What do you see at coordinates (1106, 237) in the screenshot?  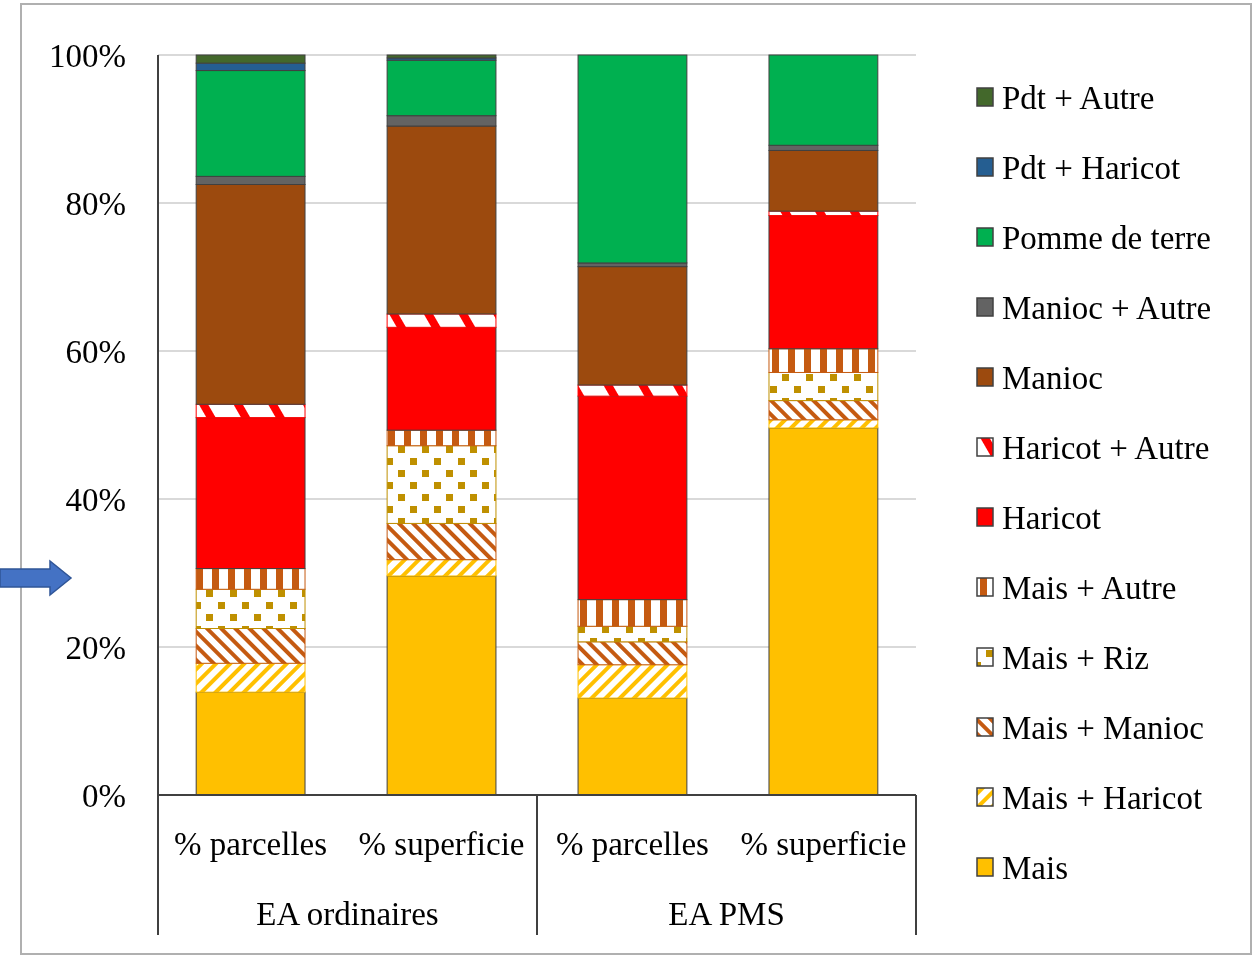 I see `legend-label: Pomme de terre` at bounding box center [1106, 237].